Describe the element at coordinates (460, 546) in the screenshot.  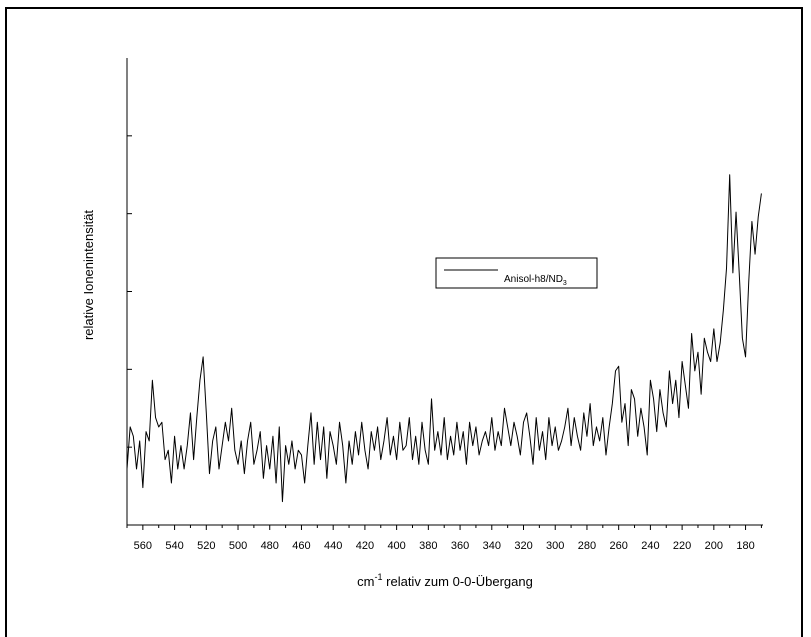
I see `x-tick-label-360: 360` at that location.